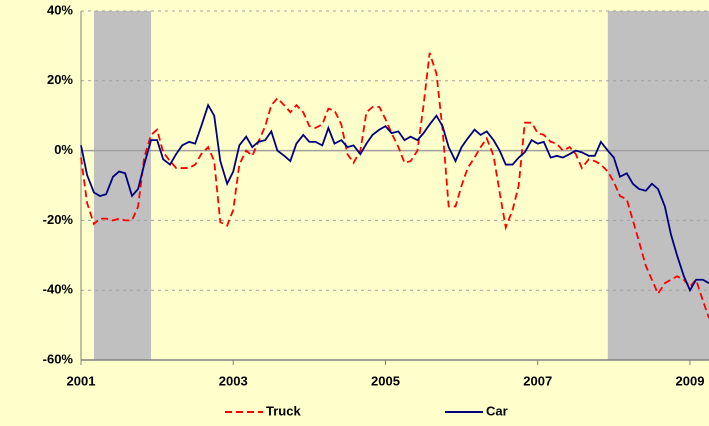  Describe the element at coordinates (58, 289) in the screenshot. I see `y-tick-label: -40%` at that location.